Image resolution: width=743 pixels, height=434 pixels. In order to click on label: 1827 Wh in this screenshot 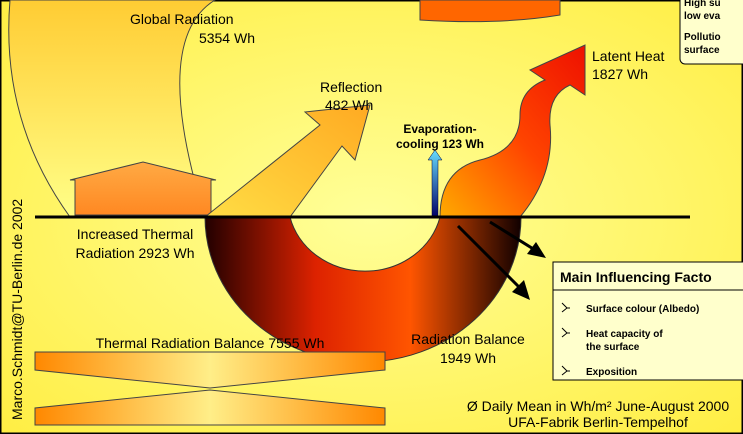, I will do `click(620, 74)`.